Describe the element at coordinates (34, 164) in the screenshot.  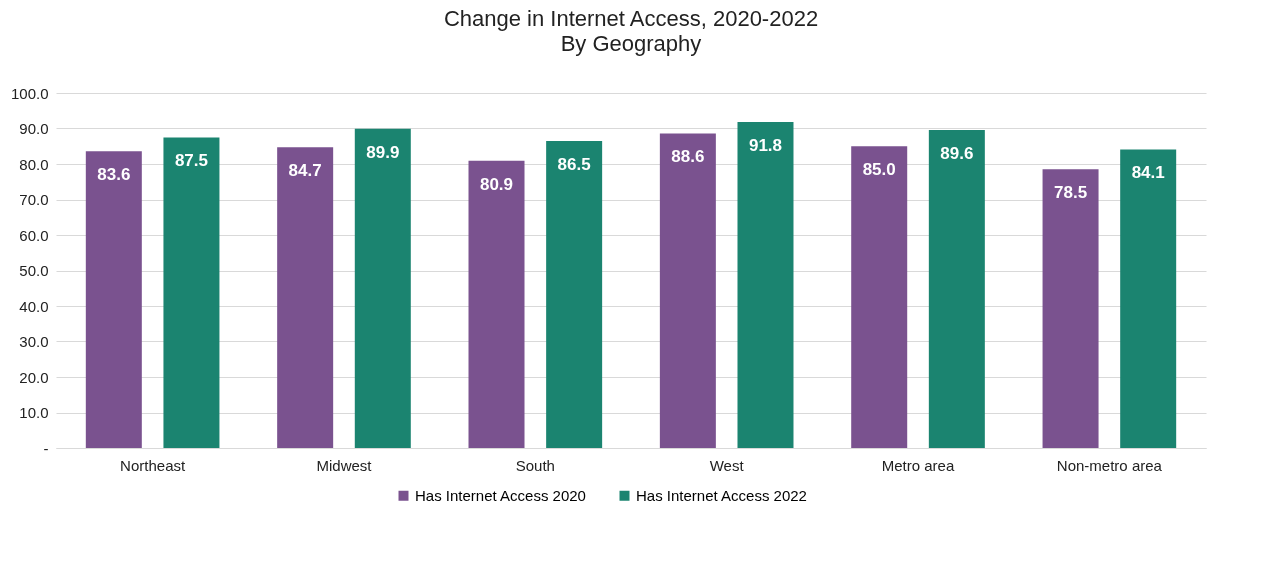
I see `y-tick-label: 80.0` at that location.